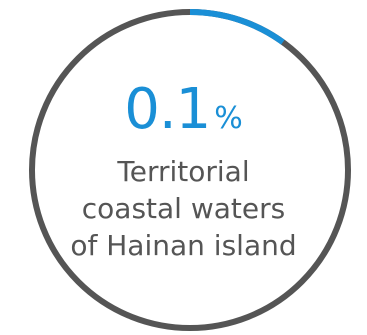  Describe the element at coordinates (167, 109) in the screenshot. I see `stat-number: 0.1` at that location.